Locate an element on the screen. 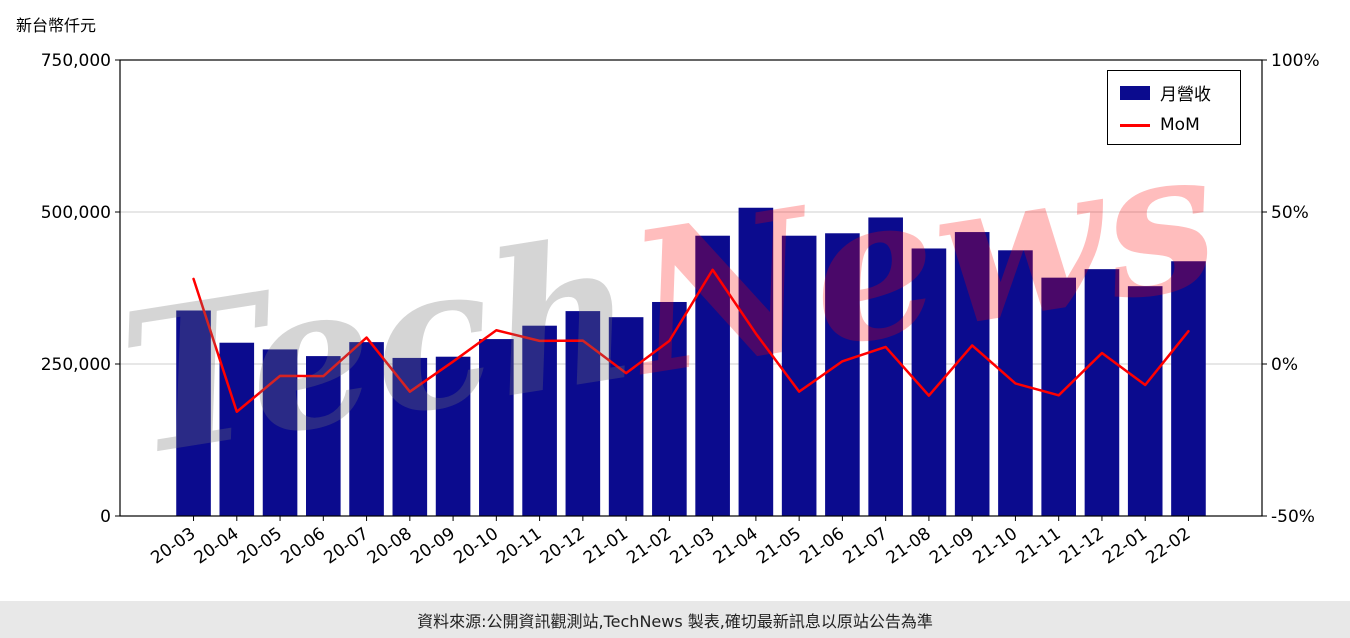 The image size is (1350, 638). x-tick-label-20-06: 20-06 is located at coordinates (303, 546).